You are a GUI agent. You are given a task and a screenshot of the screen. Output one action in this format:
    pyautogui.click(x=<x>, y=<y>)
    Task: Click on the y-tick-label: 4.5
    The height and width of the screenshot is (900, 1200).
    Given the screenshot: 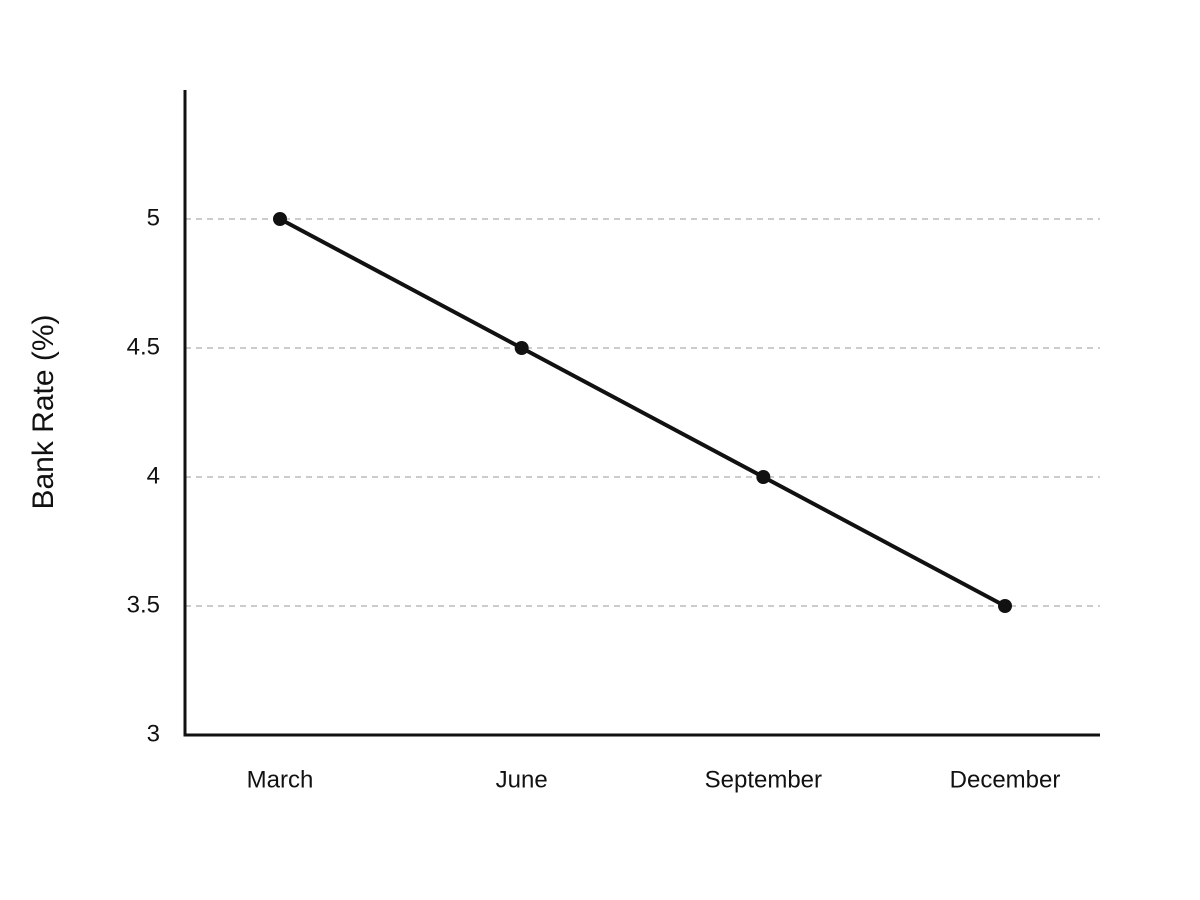 What is the action you would take?
    pyautogui.click(x=143, y=346)
    